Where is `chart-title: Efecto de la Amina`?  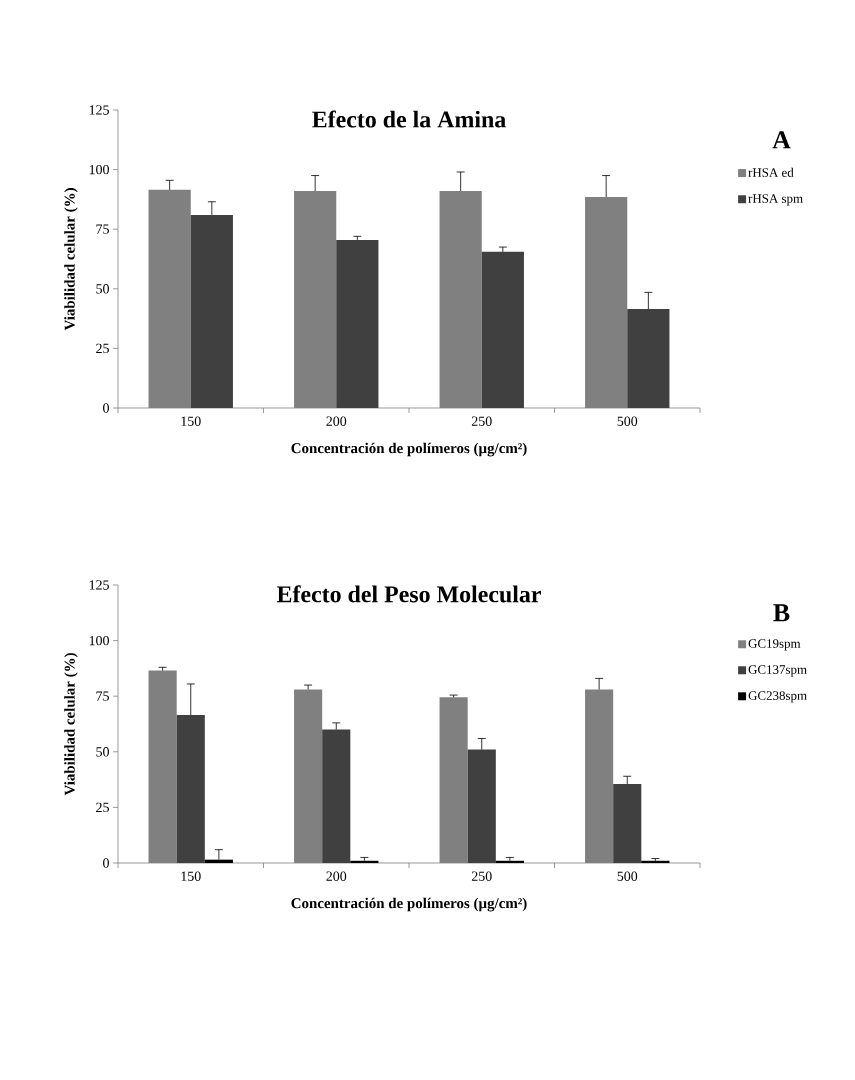 chart-title: Efecto de la Amina is located at coordinates (409, 119).